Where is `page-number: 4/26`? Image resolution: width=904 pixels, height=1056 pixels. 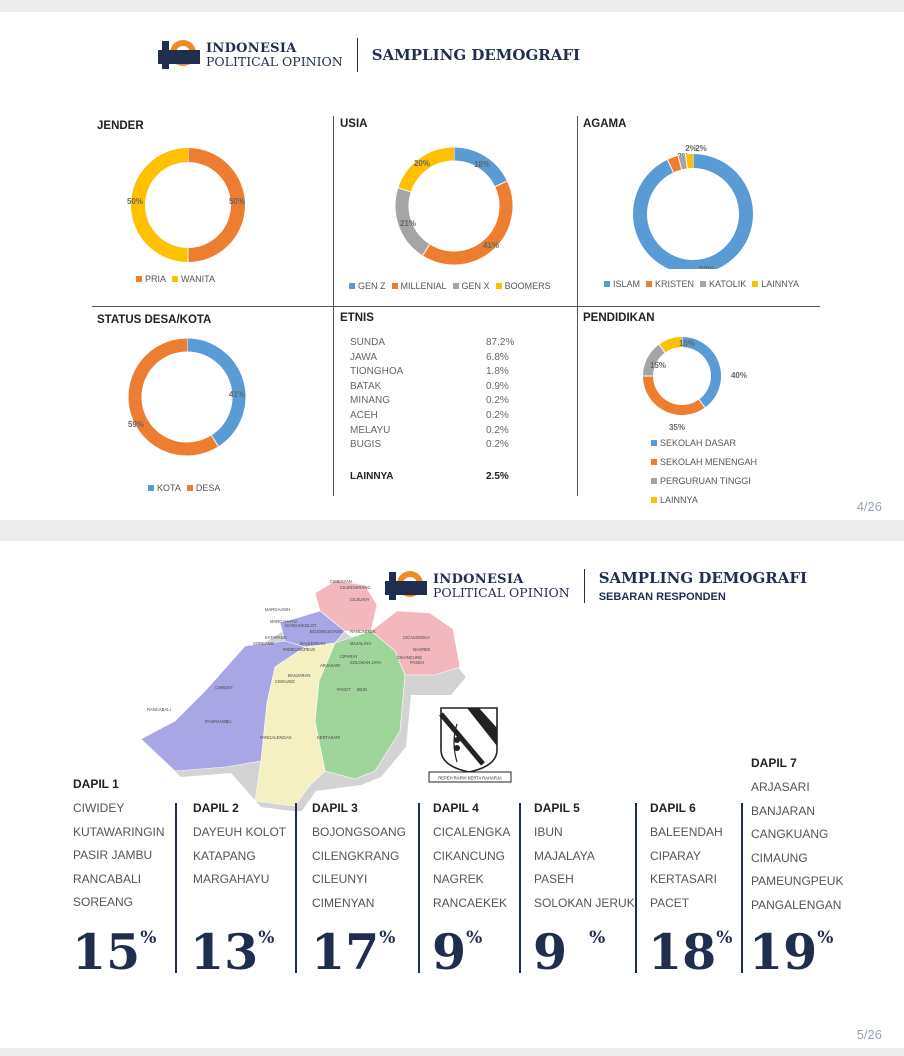
page-number: 4/26 is located at coordinates (869, 506).